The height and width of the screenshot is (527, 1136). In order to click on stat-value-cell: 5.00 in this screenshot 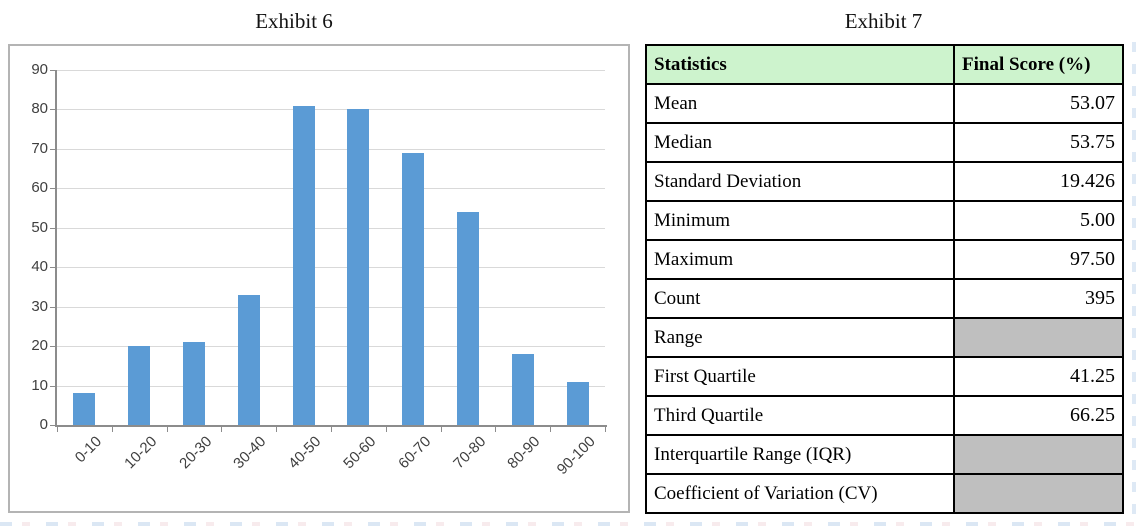, I will do `click(1038, 220)`.